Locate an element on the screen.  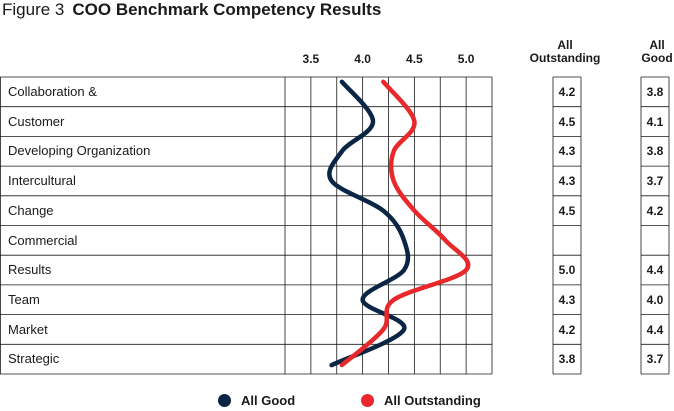
good-column-header: All Good is located at coordinates (653, 52).